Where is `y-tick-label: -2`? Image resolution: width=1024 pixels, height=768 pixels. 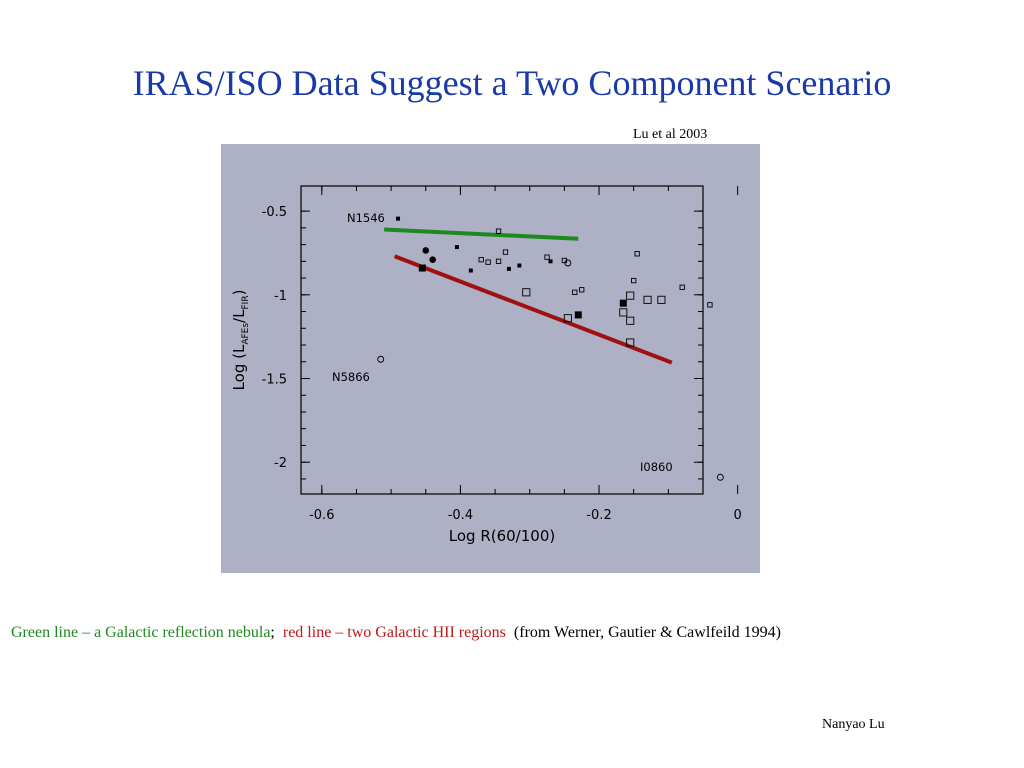
y-tick-label: -2 is located at coordinates (280, 463).